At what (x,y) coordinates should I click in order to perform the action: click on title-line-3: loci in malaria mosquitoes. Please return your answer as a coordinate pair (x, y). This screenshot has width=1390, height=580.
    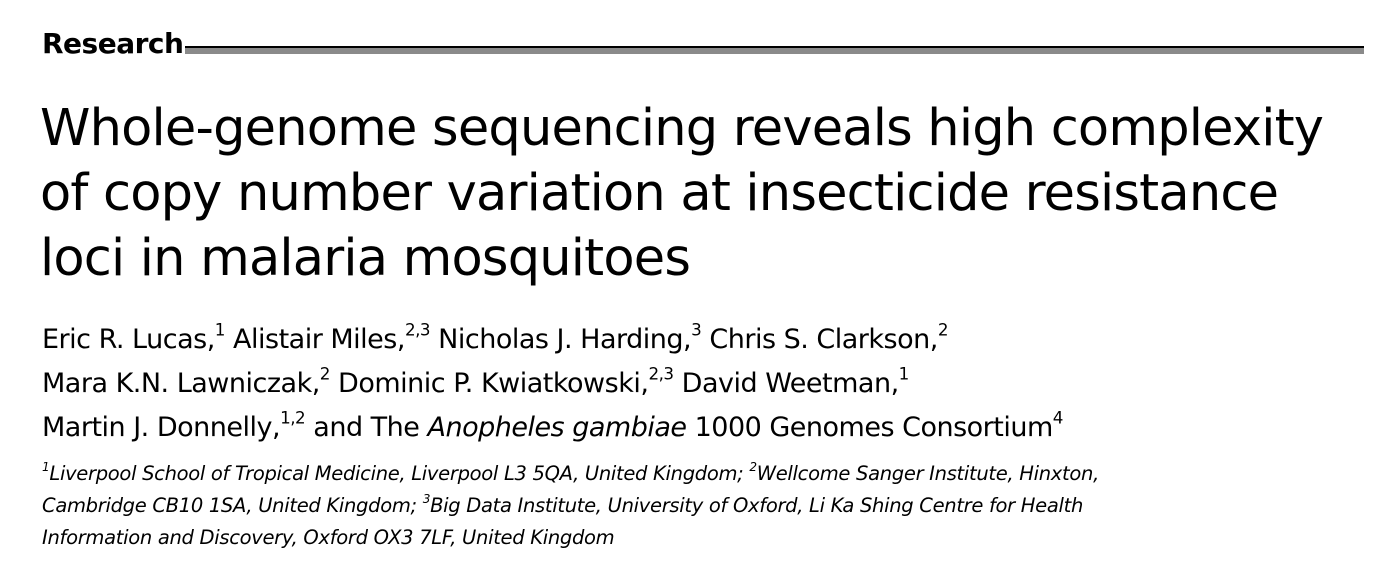
    Looking at the image, I should click on (365, 258).